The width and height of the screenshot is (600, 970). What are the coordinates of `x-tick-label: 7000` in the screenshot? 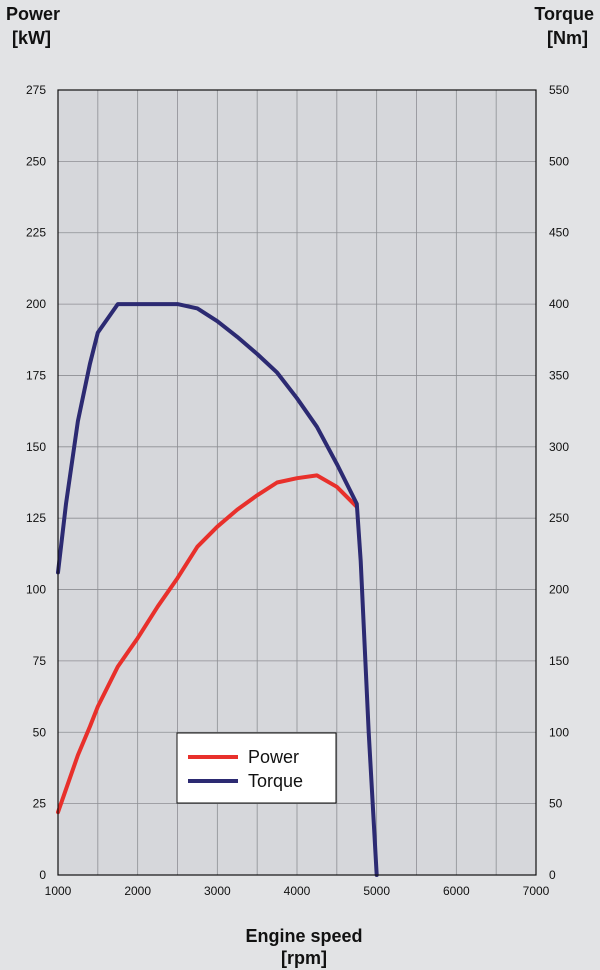 It's located at (536, 891).